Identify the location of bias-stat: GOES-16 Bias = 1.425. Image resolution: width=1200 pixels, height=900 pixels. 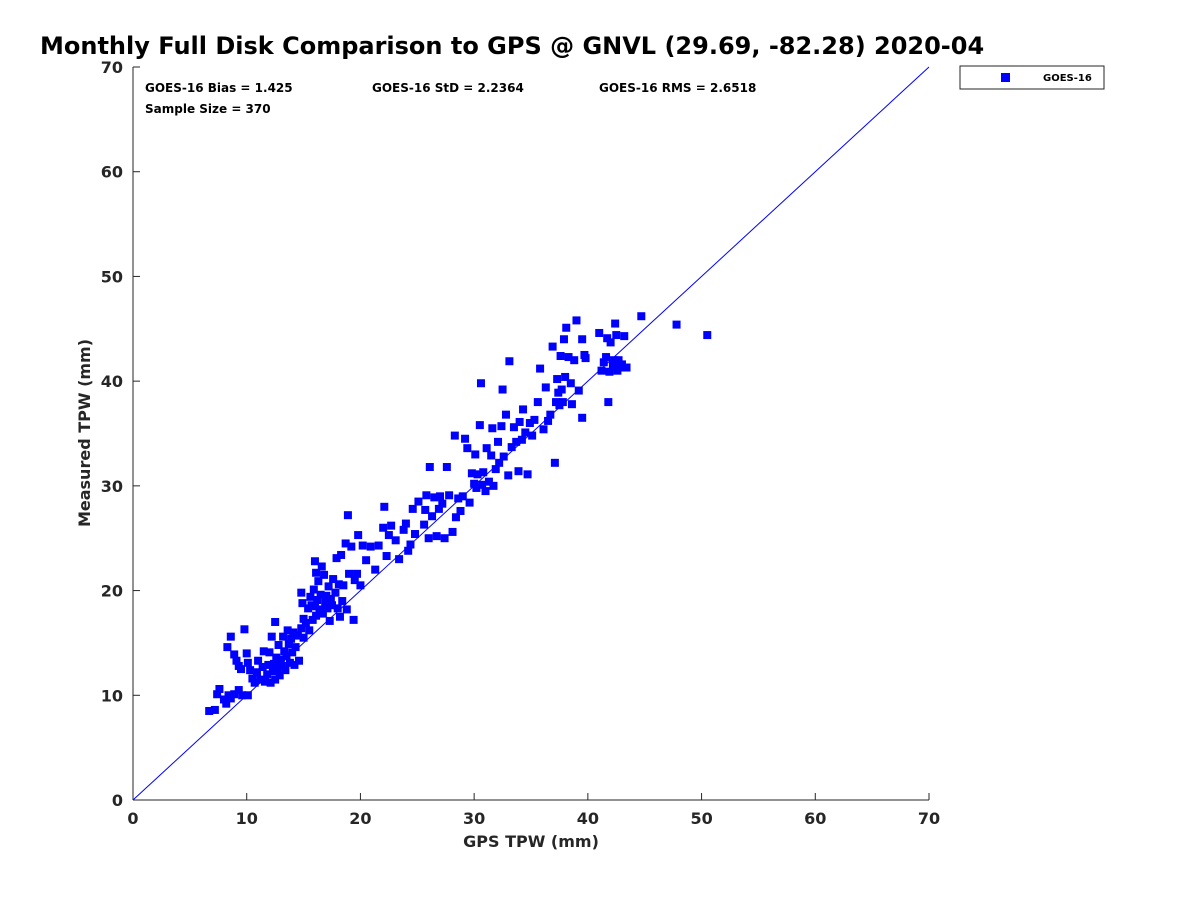
(219, 88).